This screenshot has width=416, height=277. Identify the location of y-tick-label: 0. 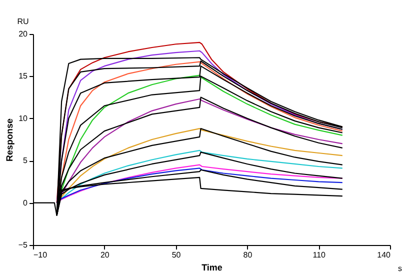
(25, 203).